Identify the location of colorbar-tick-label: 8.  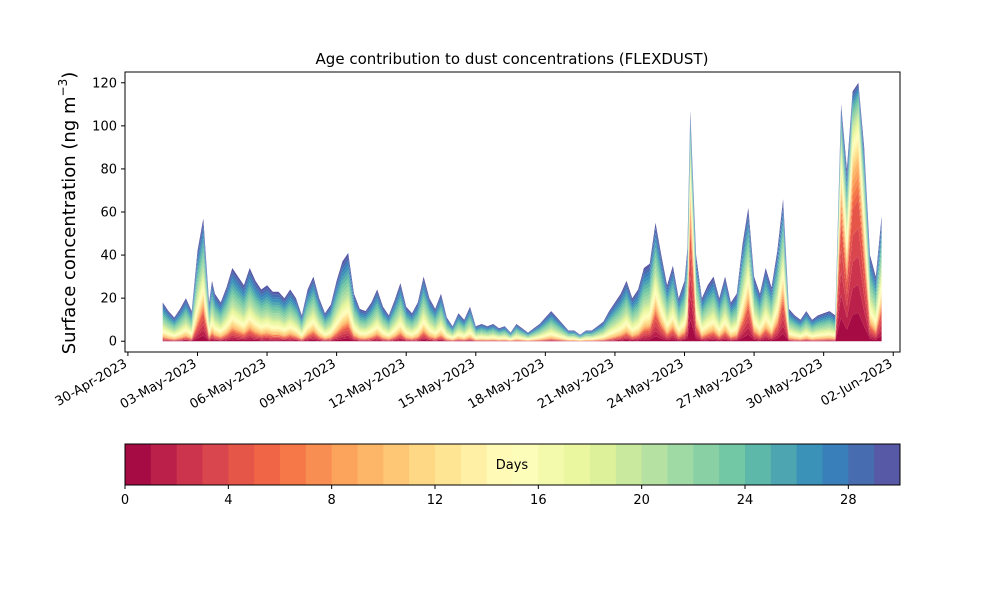
(332, 500).